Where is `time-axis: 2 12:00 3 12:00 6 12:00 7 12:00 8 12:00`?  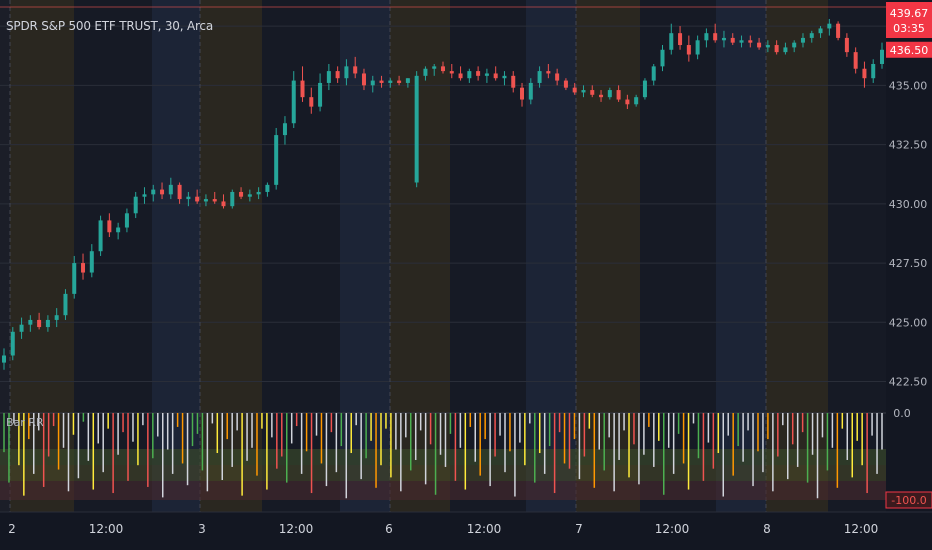 time-axis: 2 12:00 3 12:00 6 12:00 7 12:00 8 12:00 is located at coordinates (466, 530).